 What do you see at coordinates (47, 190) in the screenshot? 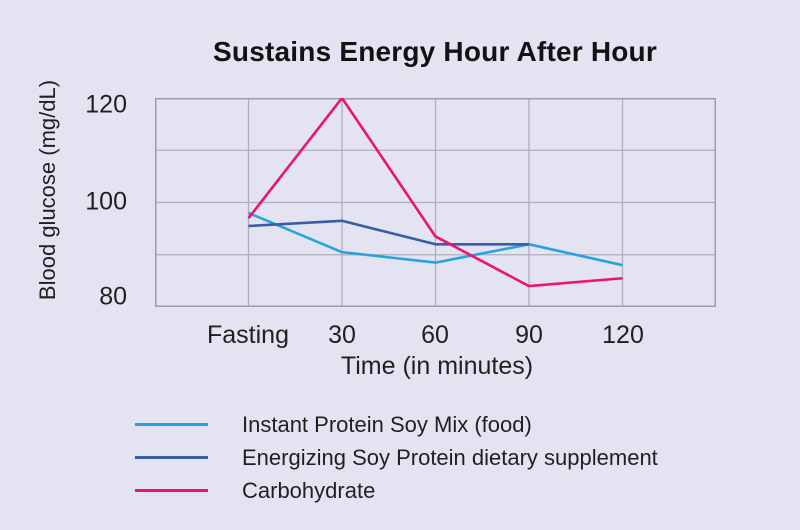
I see `y-axis-title: Blood glucose (mg/dL)` at bounding box center [47, 190].